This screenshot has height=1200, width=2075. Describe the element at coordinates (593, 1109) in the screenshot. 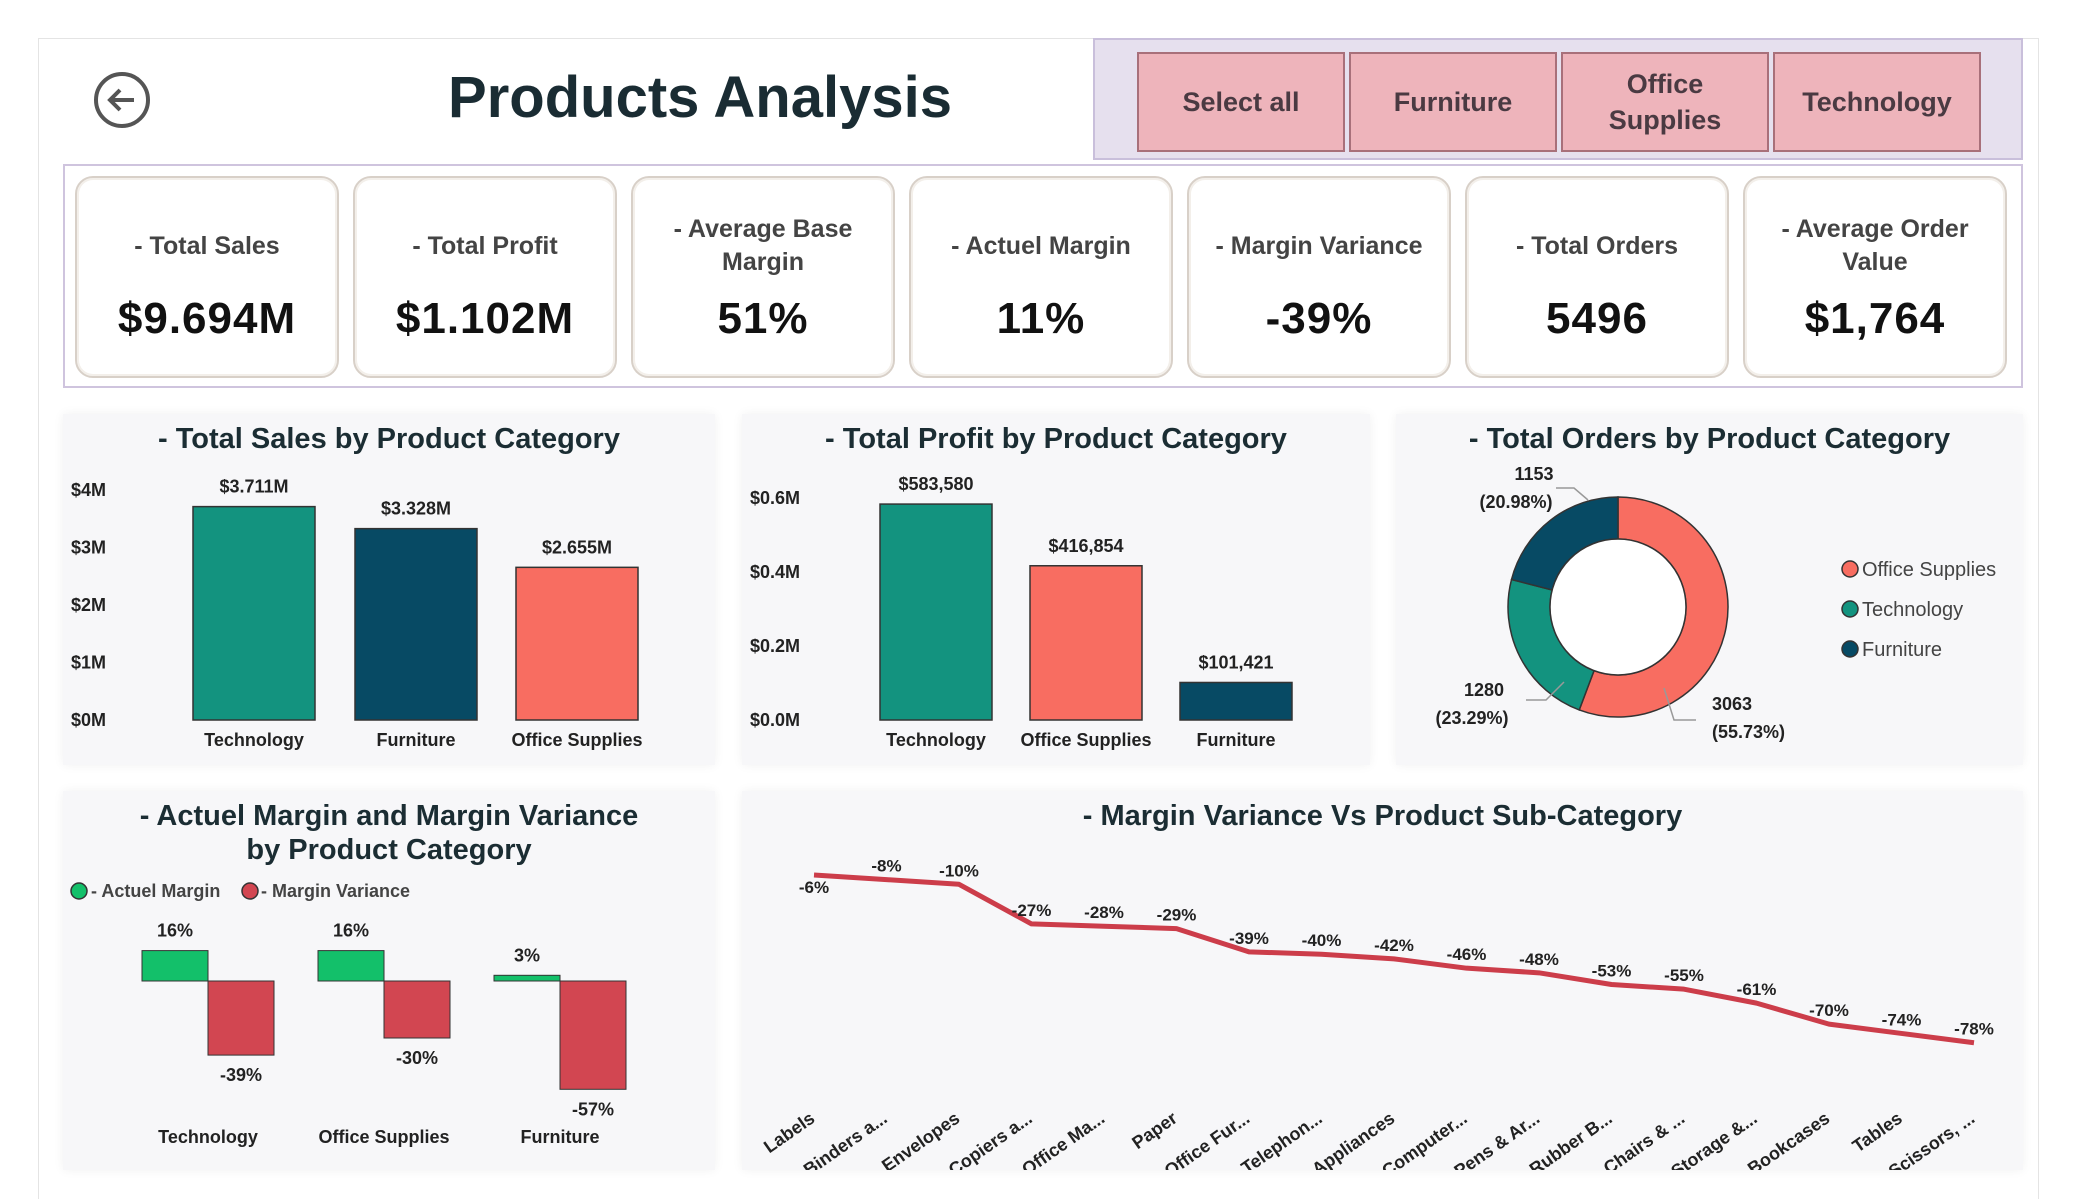

I see `data-label: -57%` at that location.